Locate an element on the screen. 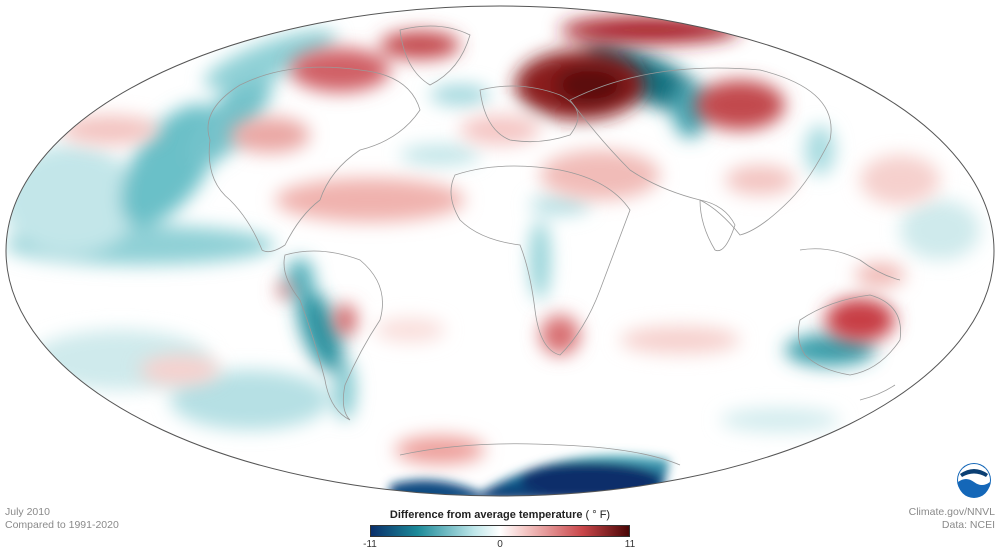 The image size is (1000, 555). map-date-info: July 2010 Compared to 1991-2020 is located at coordinates (62, 519).